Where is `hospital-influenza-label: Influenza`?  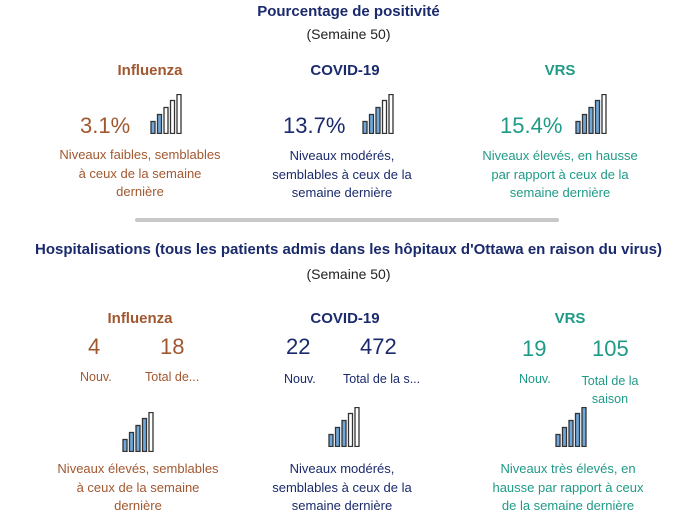
hospital-influenza-label: Influenza is located at coordinates (140, 318).